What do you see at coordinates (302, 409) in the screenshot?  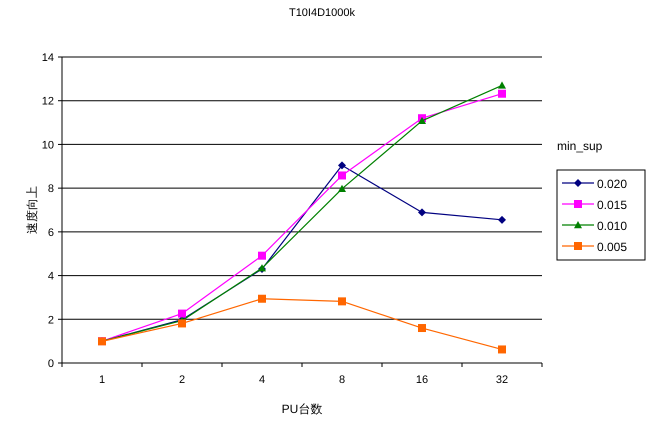 I see `x-axis-title: PU台数` at bounding box center [302, 409].